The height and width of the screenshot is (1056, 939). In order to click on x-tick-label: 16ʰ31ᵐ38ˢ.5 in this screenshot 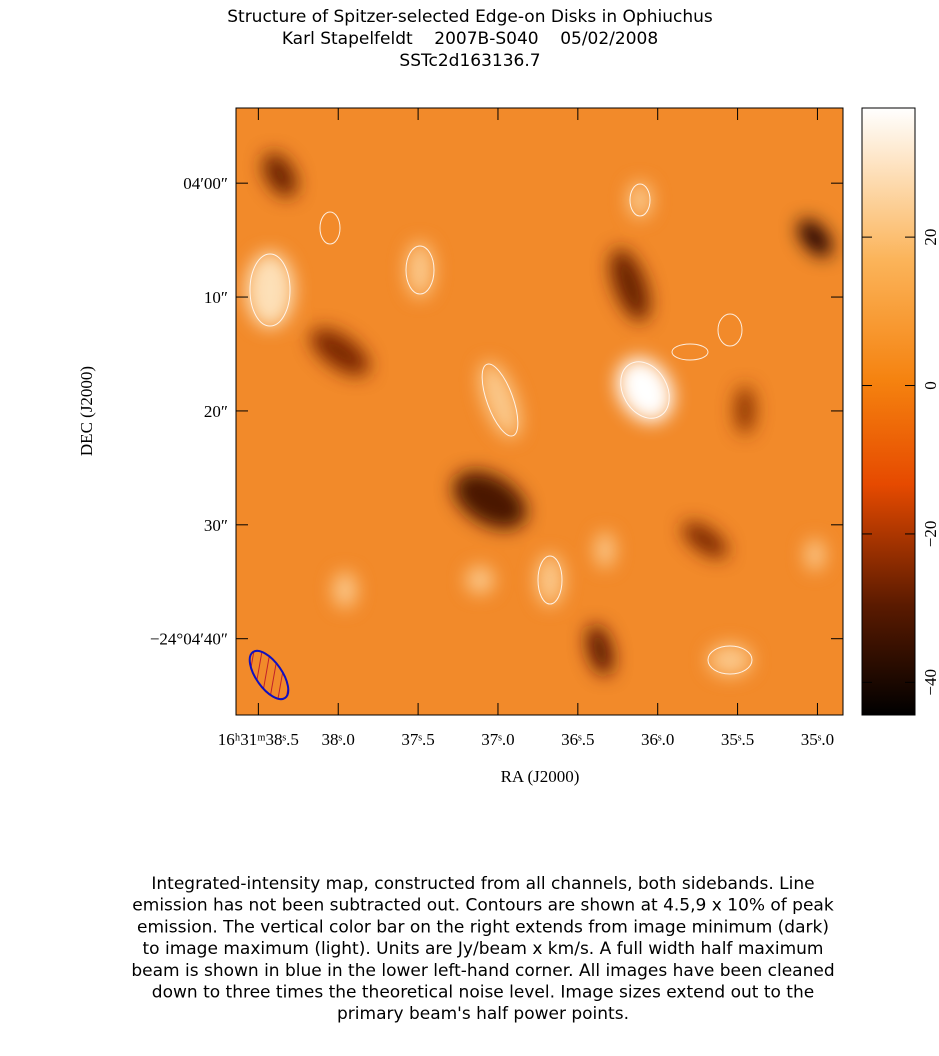, I will do `click(258, 739)`.